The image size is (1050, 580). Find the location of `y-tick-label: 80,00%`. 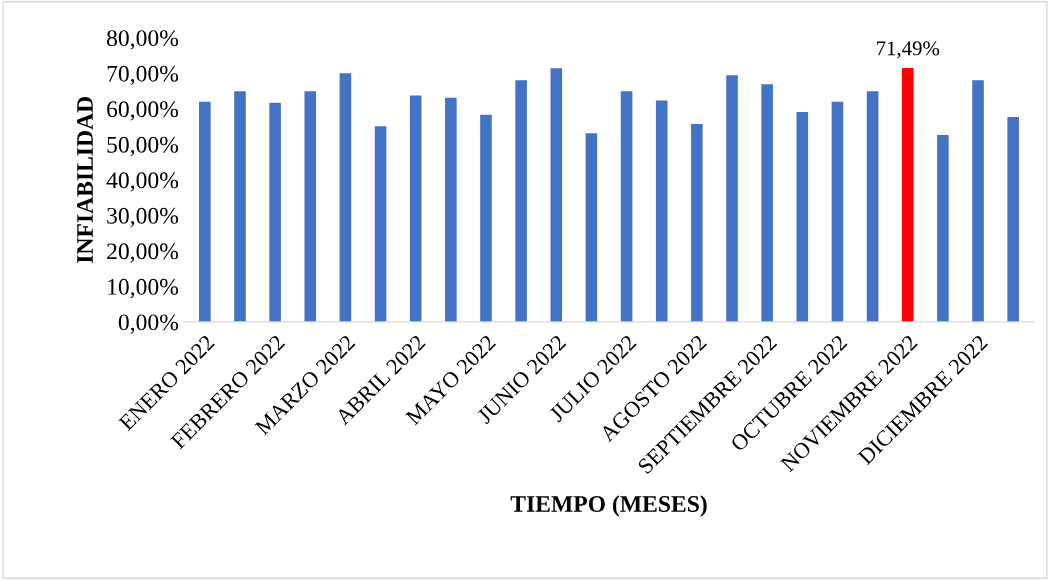

y-tick-label: 80,00% is located at coordinates (143, 40).